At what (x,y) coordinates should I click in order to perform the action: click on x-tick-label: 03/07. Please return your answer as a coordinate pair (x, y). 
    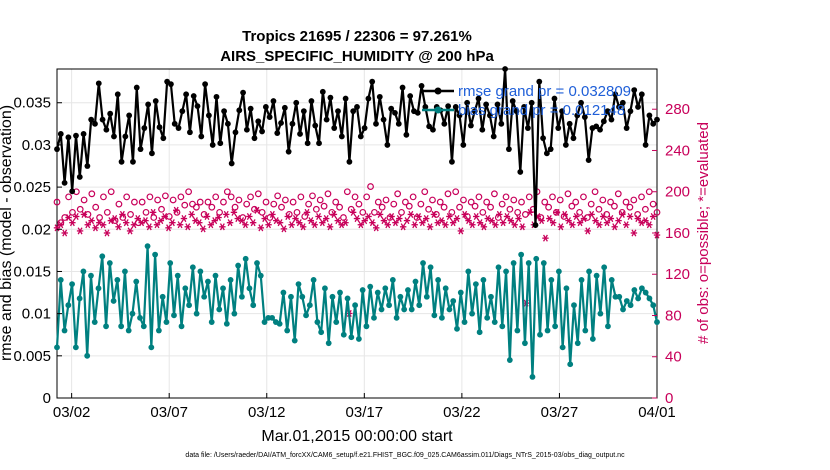
    Looking at the image, I should click on (169, 412).